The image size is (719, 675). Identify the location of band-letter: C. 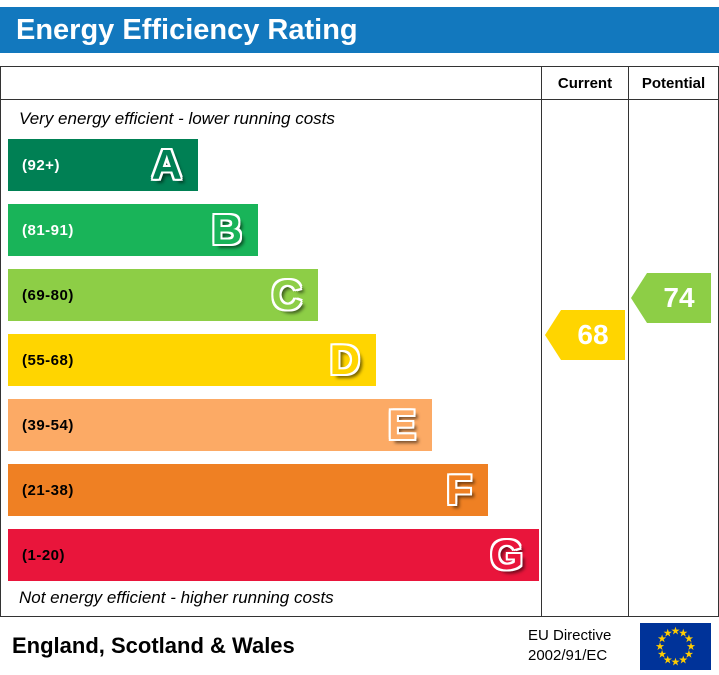
(286, 294).